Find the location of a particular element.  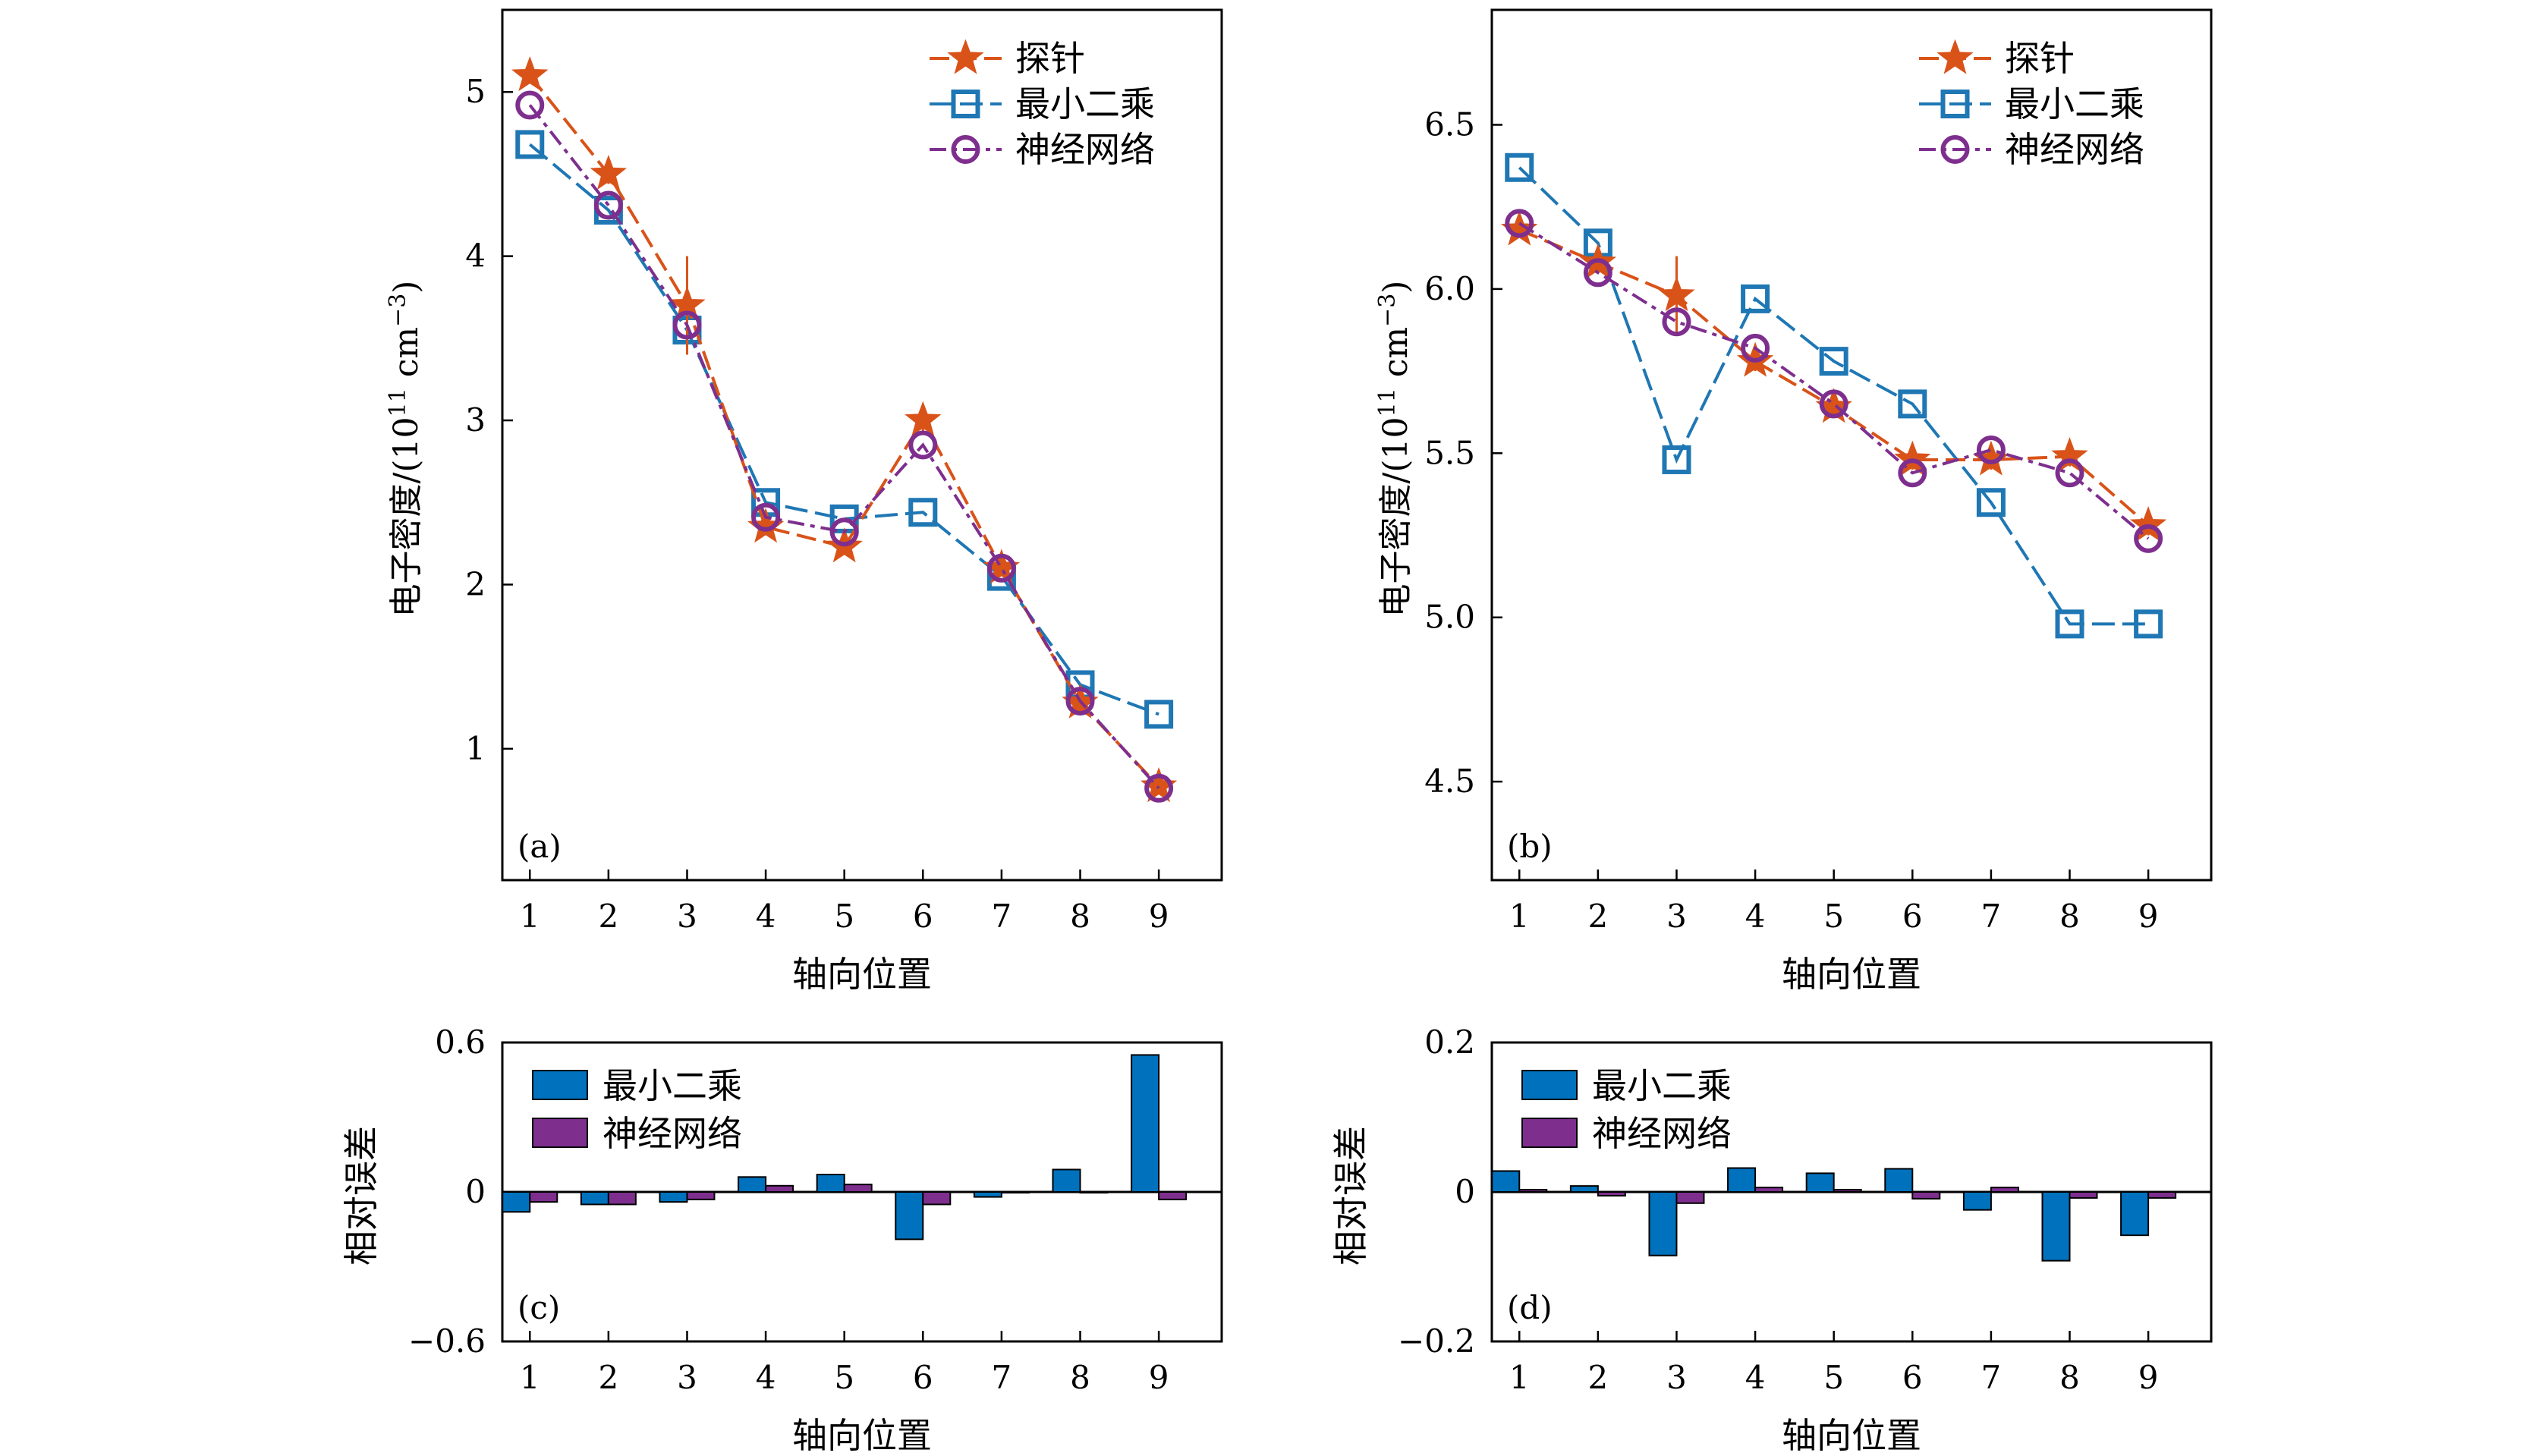

y-tick-label: 0.6 is located at coordinates (460, 1042).